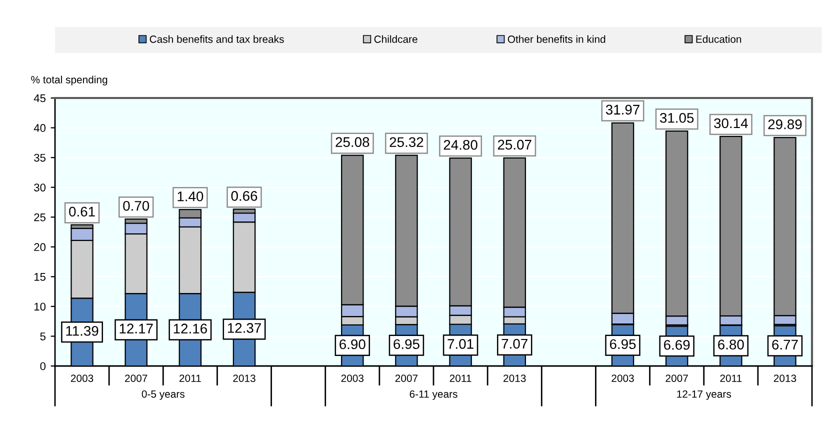 The height and width of the screenshot is (439, 828). What do you see at coordinates (731, 345) in the screenshot?
I see `data-label: 6.80` at bounding box center [731, 345].